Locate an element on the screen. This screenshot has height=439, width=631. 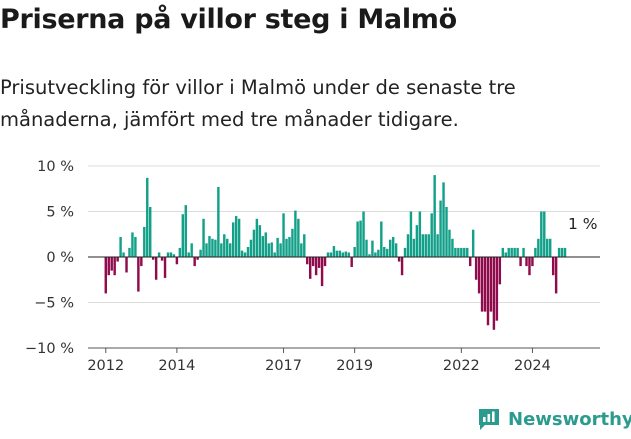
chart-title: Priserna på villor steg i Malmö is located at coordinates (228, 19).